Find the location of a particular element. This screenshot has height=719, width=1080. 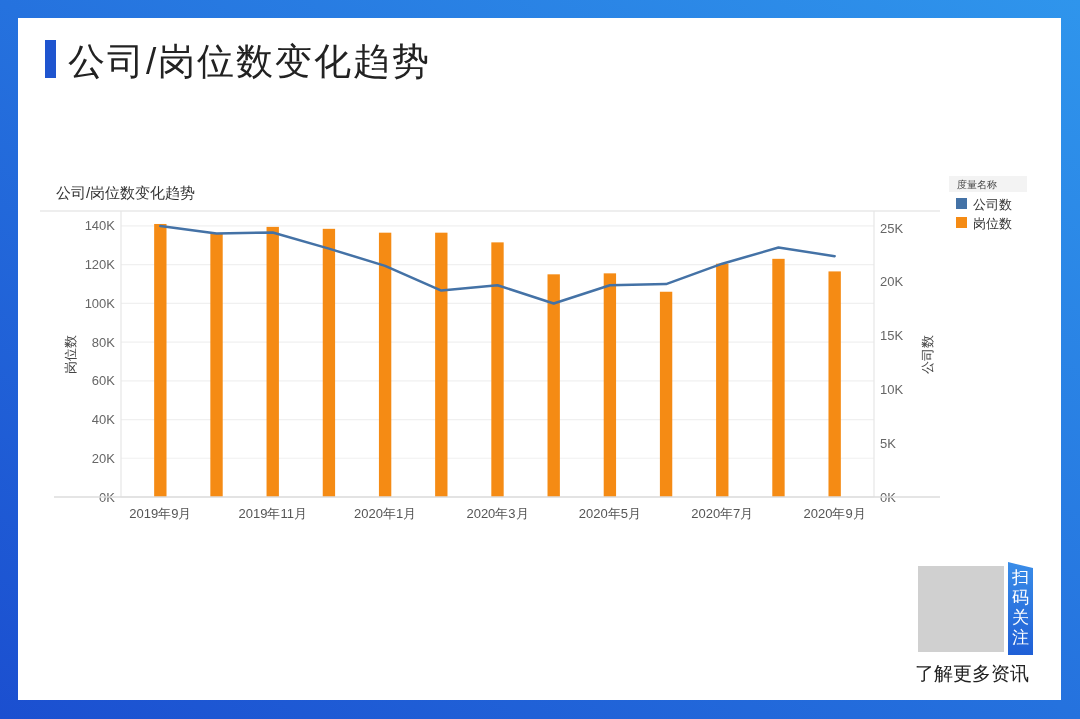

y-tick-label: 80K is located at coordinates (103, 342).